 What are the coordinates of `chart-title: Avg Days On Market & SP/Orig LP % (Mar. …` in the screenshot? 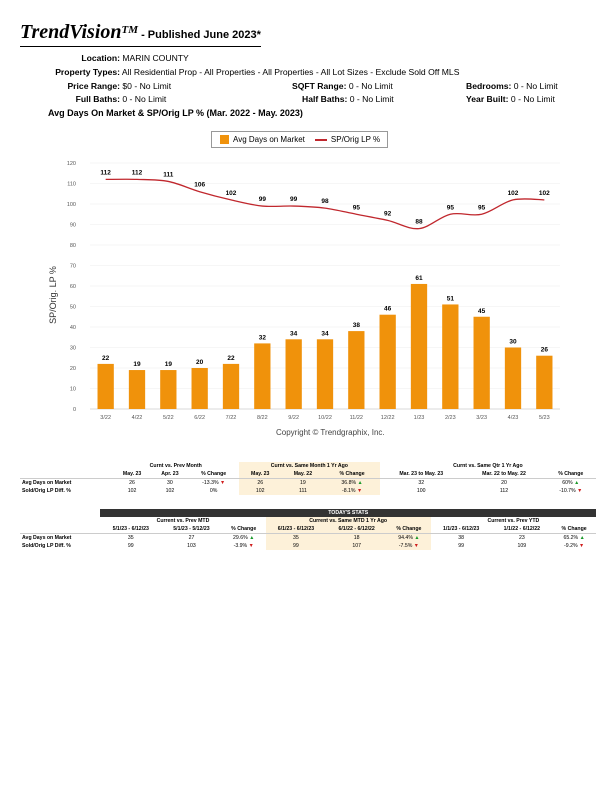 It's located at (175, 113).